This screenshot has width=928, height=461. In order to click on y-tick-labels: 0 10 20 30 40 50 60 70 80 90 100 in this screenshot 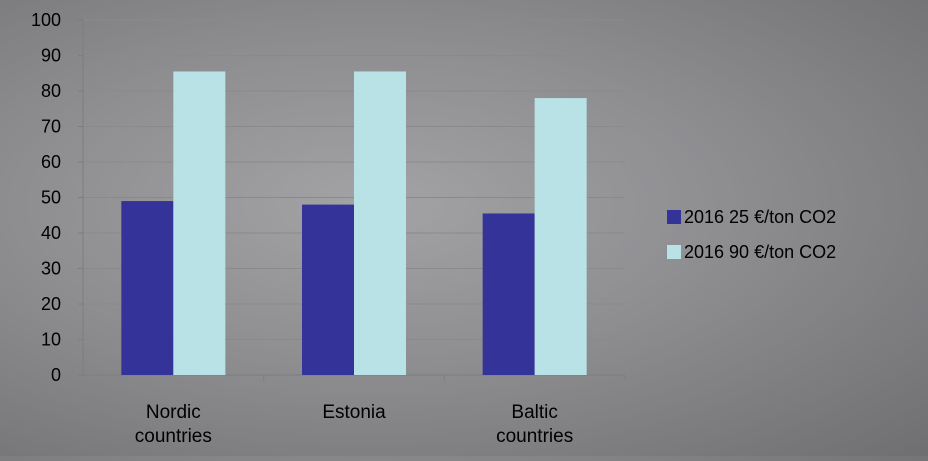, I will do `click(46, 197)`.